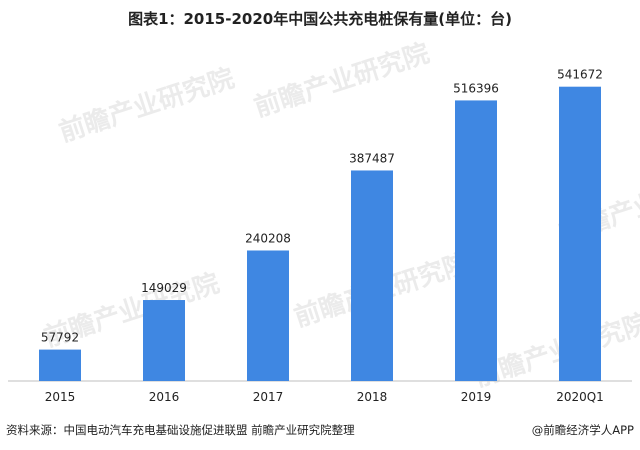 This screenshot has width=640, height=450. What do you see at coordinates (580, 75) in the screenshot?
I see `data-label-2020Q1: 541672` at bounding box center [580, 75].